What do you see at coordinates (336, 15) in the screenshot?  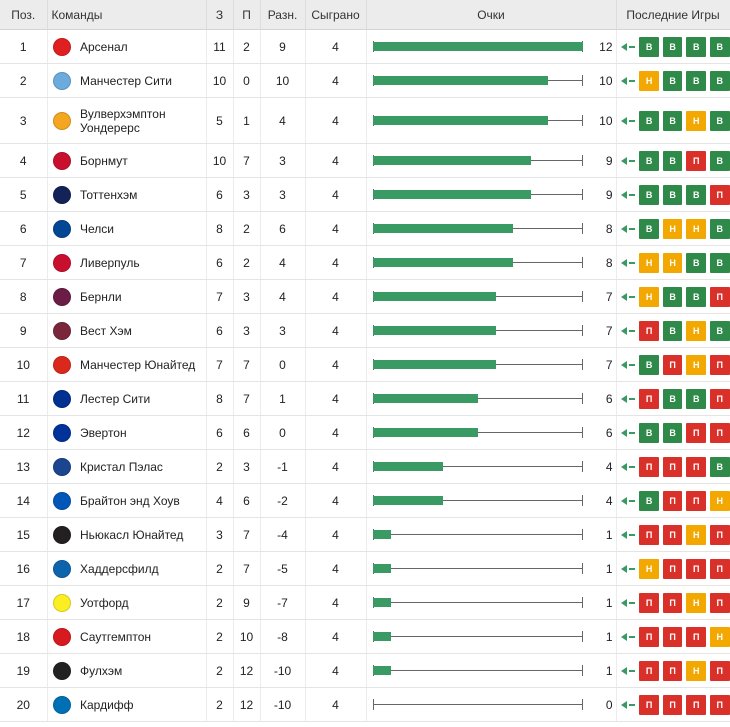 I see `header-played: Сыграно` at bounding box center [336, 15].